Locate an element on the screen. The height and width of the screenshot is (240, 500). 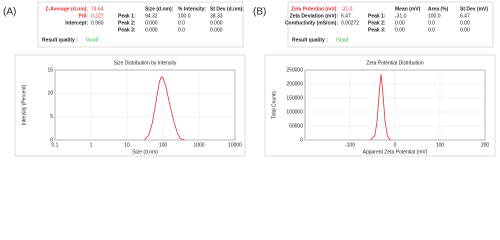
table-header: St Dev (d.nm): is located at coordinates (227, 9).